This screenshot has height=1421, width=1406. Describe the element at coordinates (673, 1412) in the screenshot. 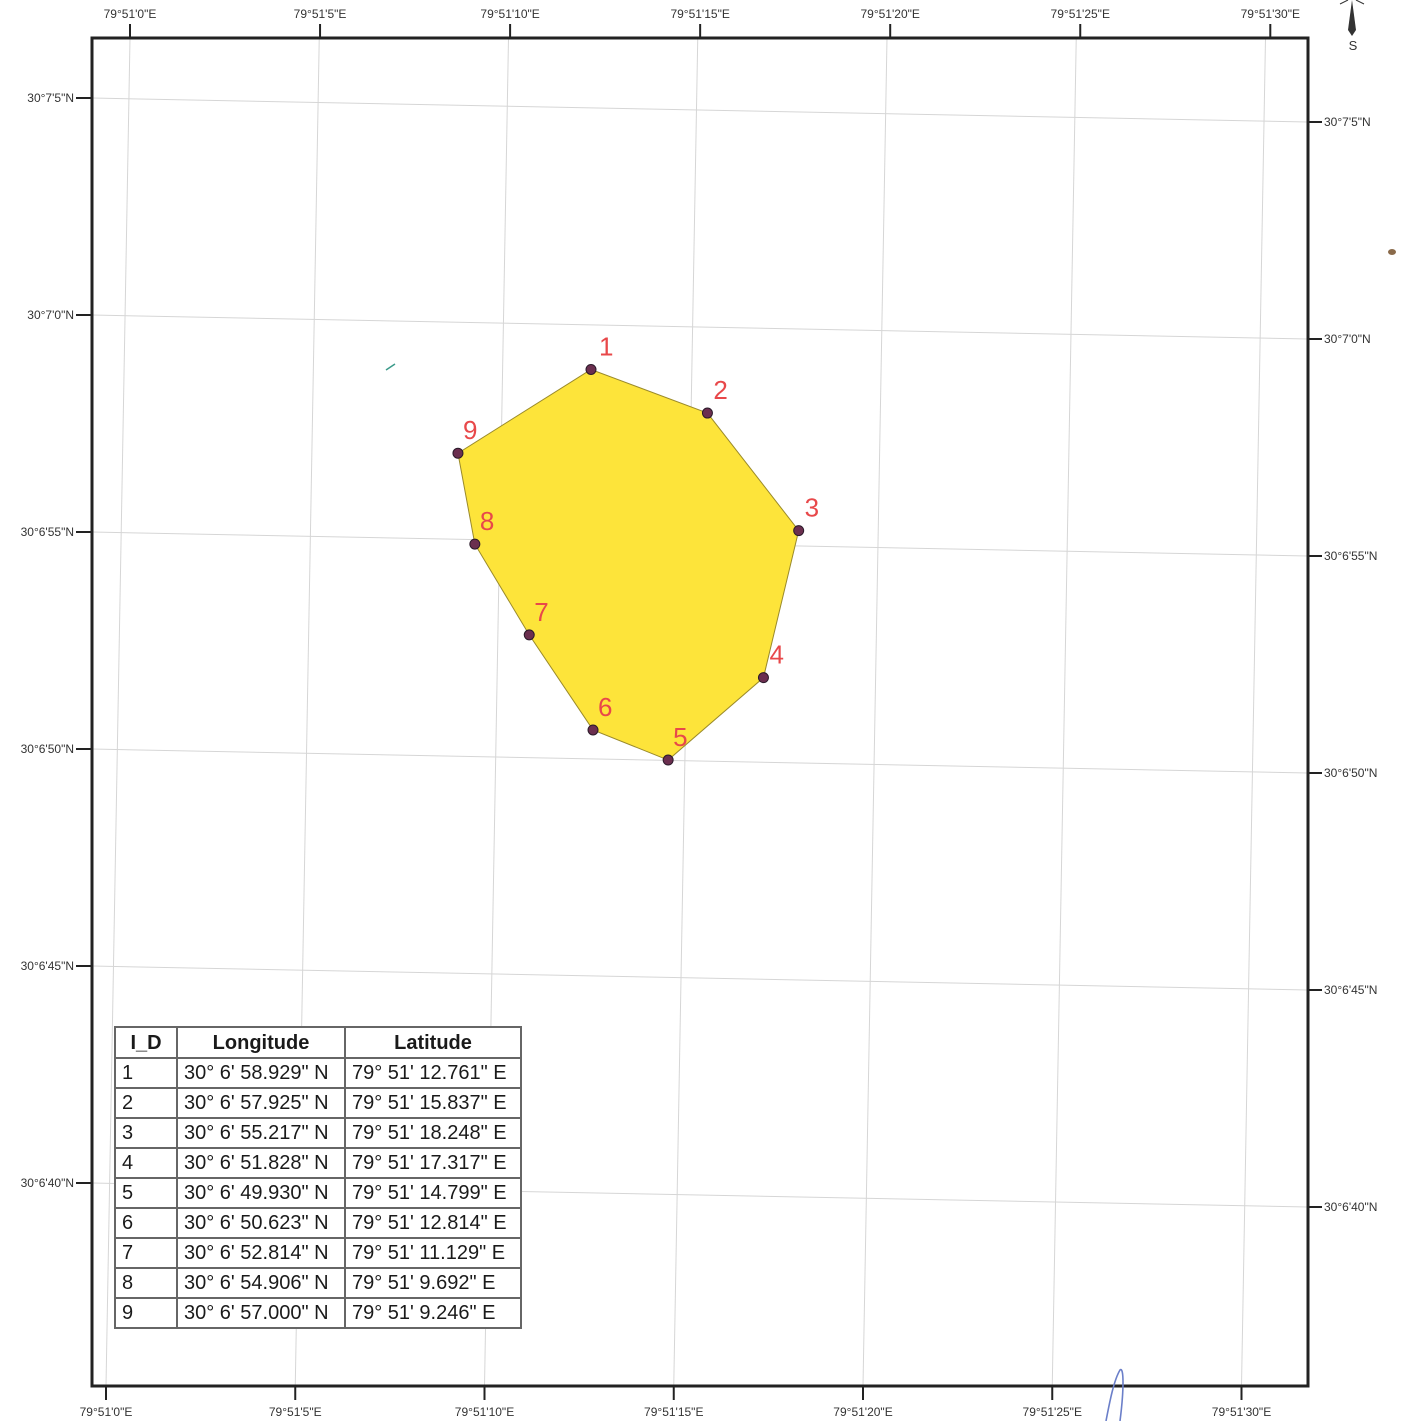

I see `bottom-longitude-label: 79°51'15"E` at that location.